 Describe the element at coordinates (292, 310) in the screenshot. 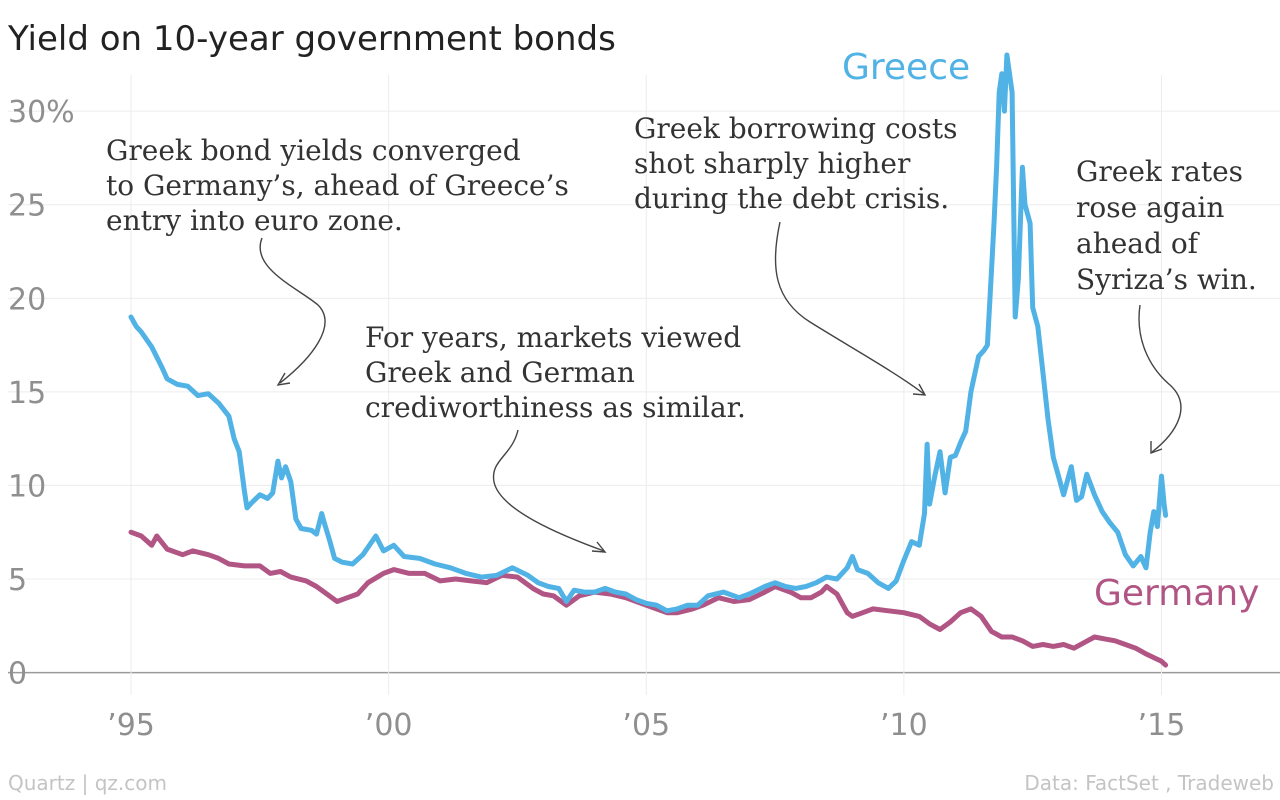

I see `annotation-convergence-arrow` at that location.